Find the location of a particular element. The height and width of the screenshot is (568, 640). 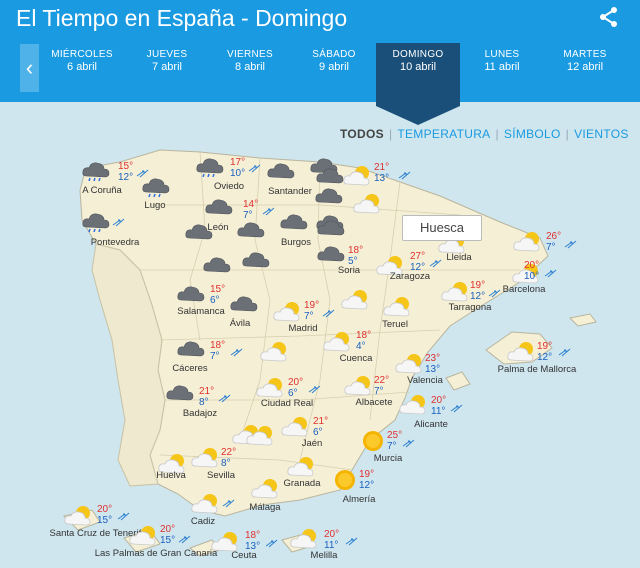

city-label: Cáceres is located at coordinates (190, 368).